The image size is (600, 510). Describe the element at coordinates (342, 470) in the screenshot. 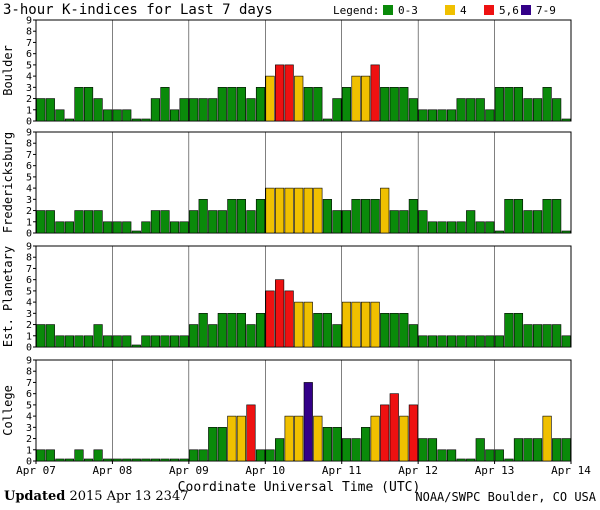

I see `x-tick-label: Apr 11` at that location.